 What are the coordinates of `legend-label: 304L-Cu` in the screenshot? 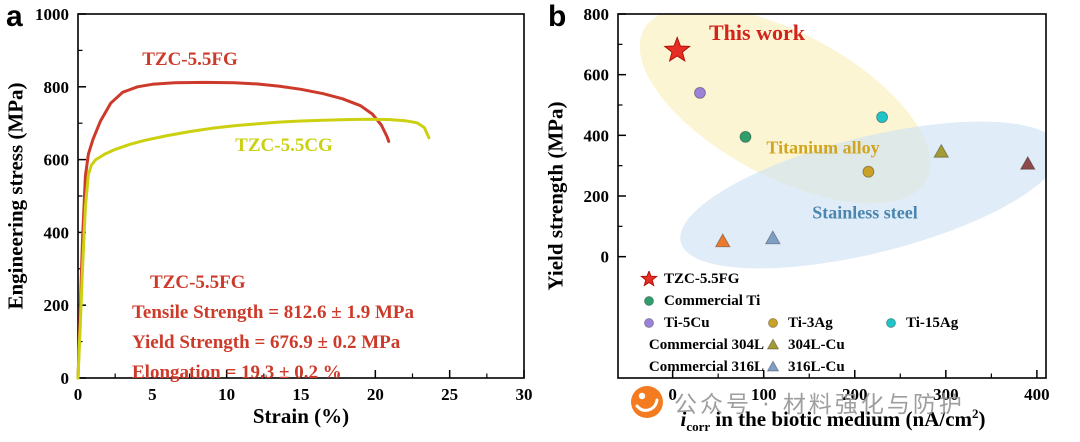 It's located at (816, 344).